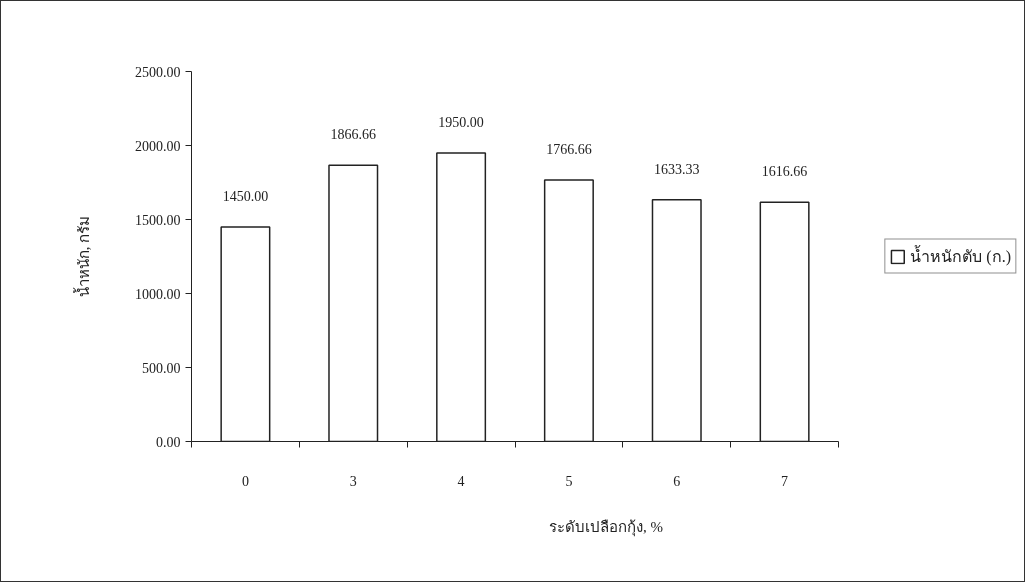 The height and width of the screenshot is (586, 1029). I want to click on y-tick-label: 1500.00, so click(158, 220).